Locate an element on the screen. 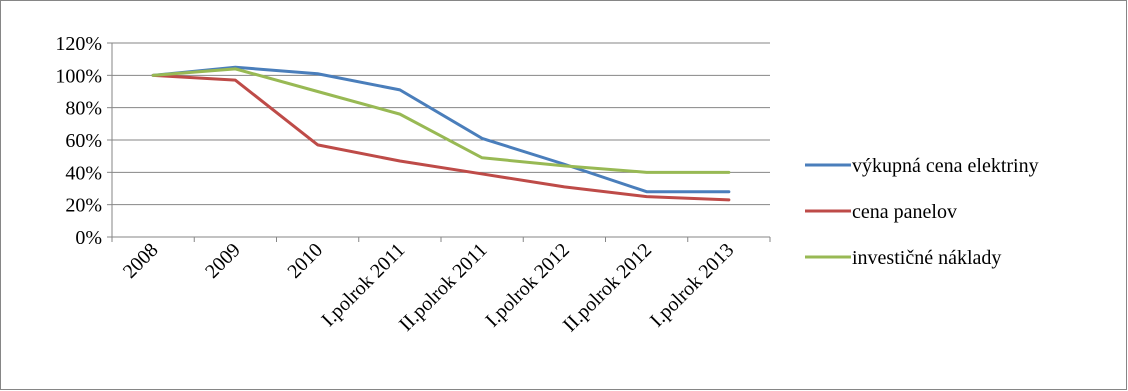 The width and height of the screenshot is (1128, 391). y-tick-label: 80% is located at coordinates (83, 109).